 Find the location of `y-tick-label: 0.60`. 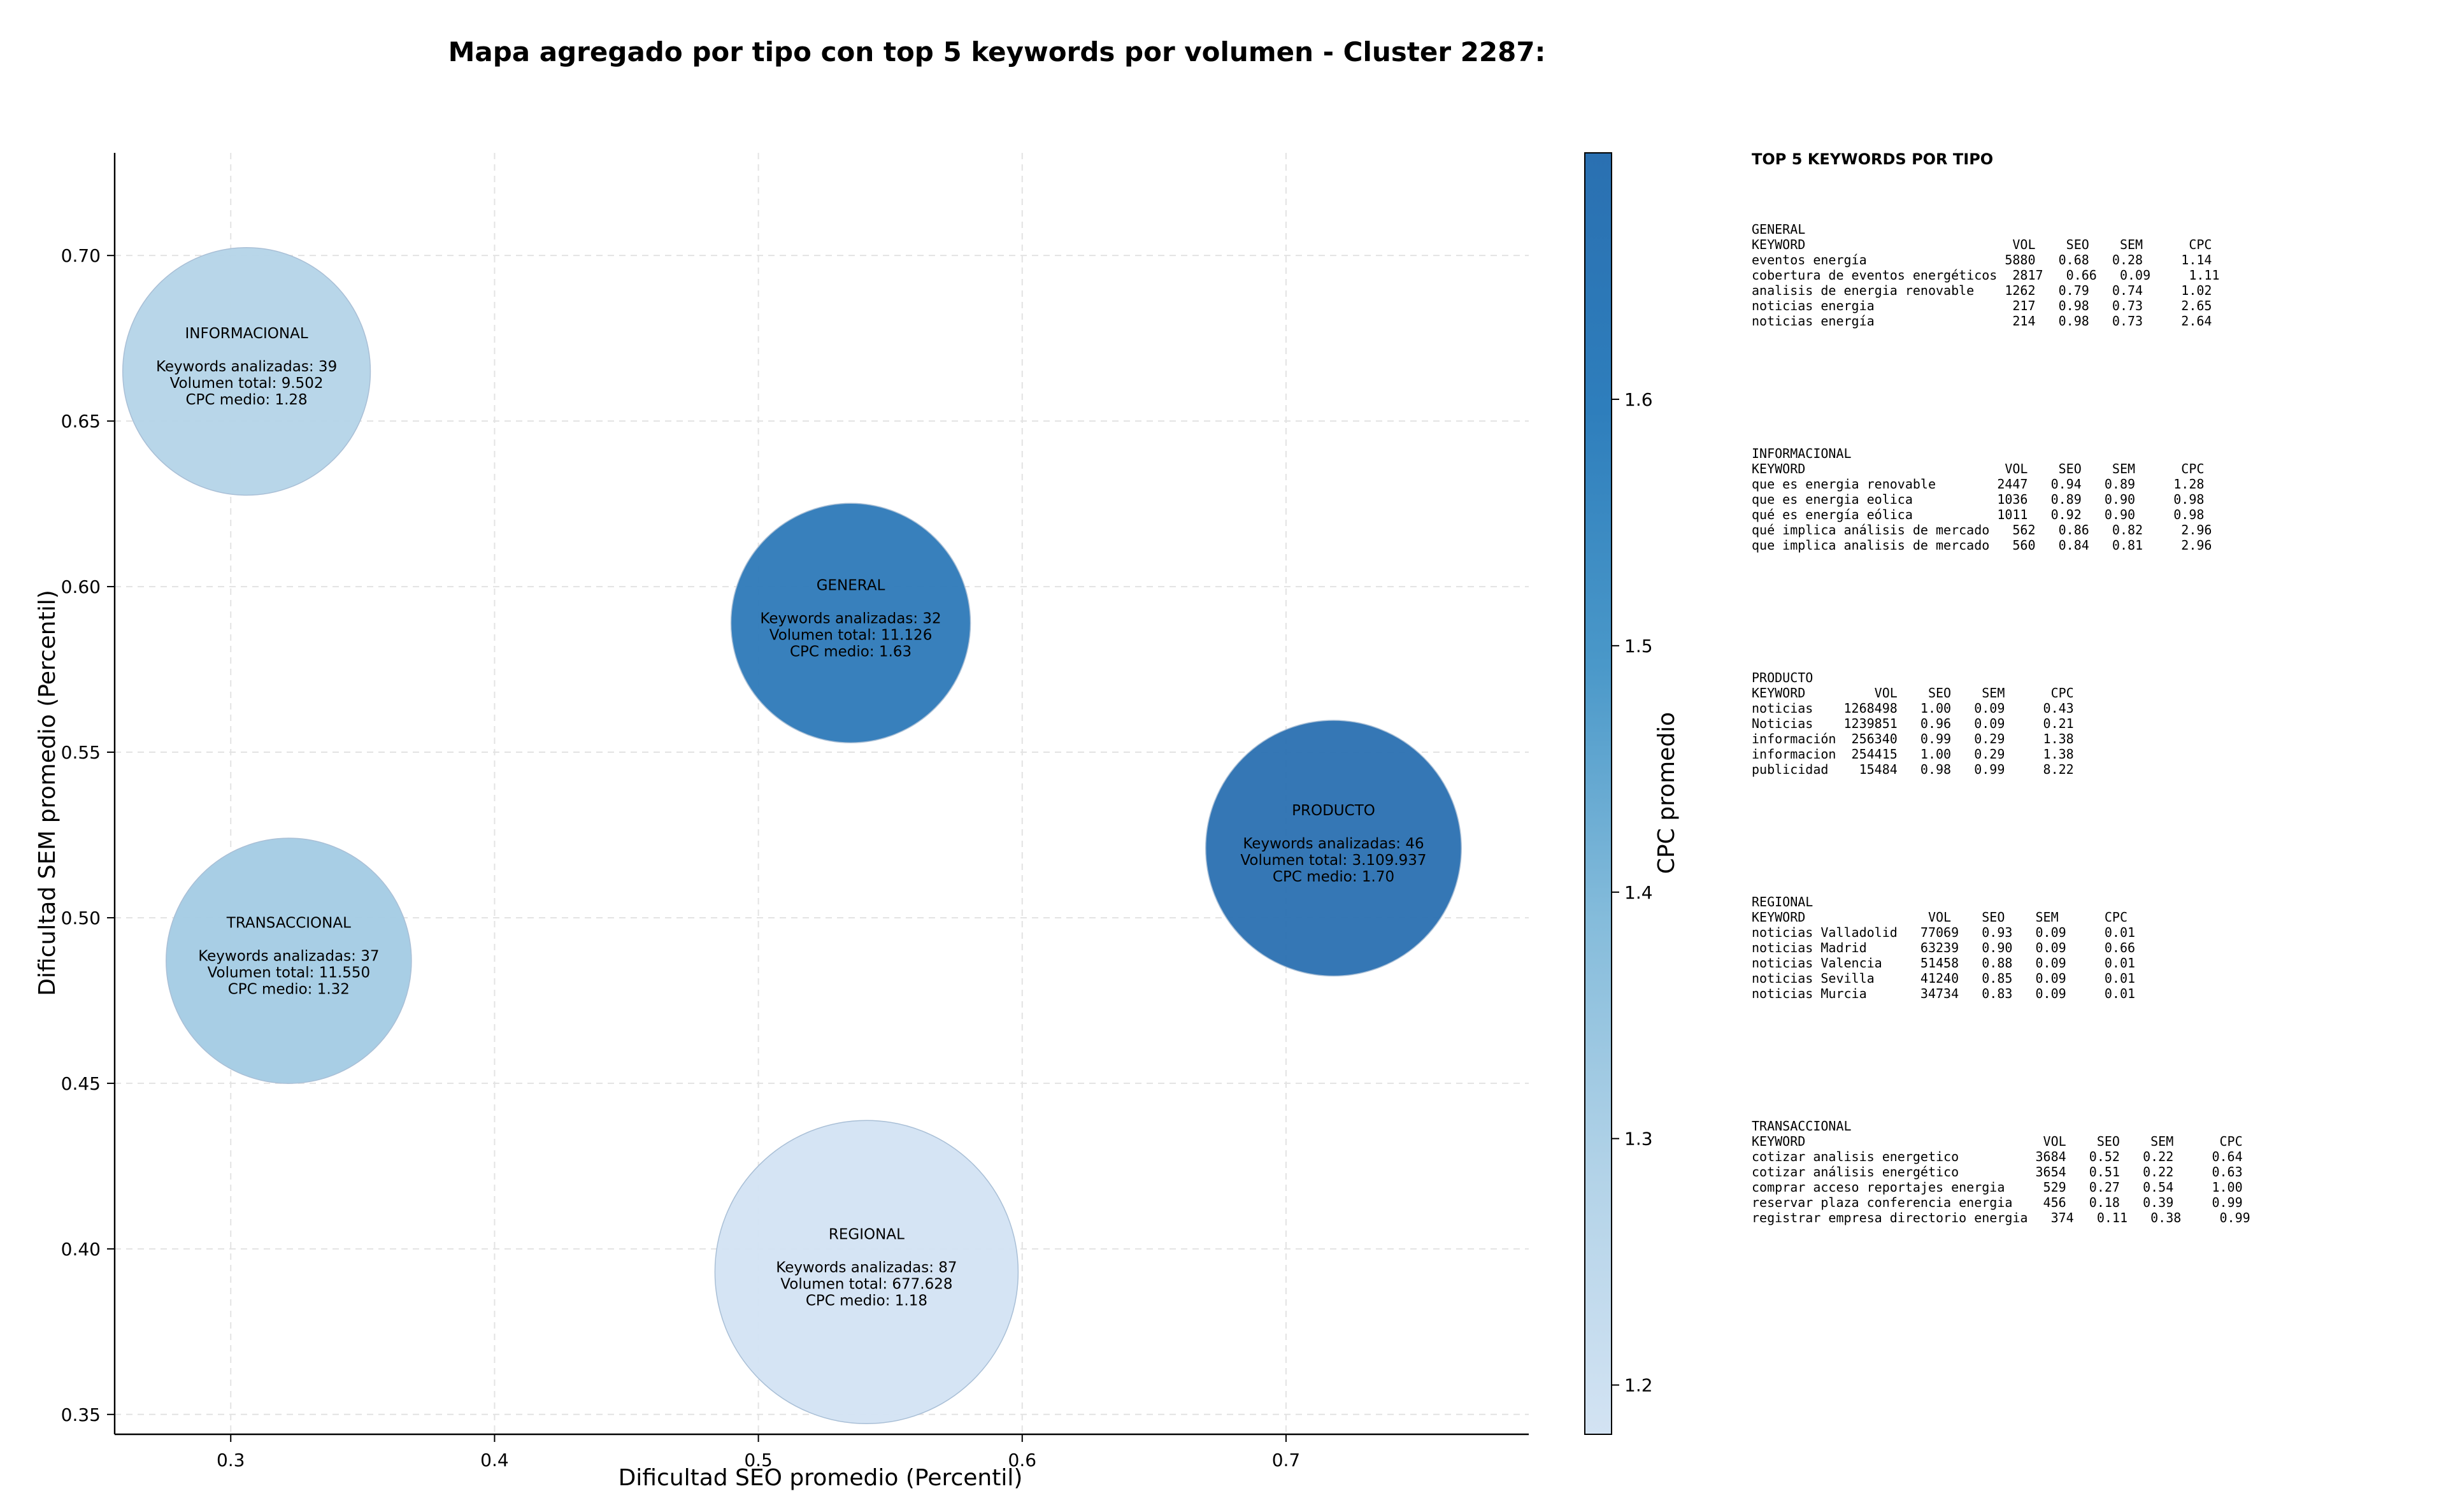

y-tick-label: 0.60 is located at coordinates (81, 586).